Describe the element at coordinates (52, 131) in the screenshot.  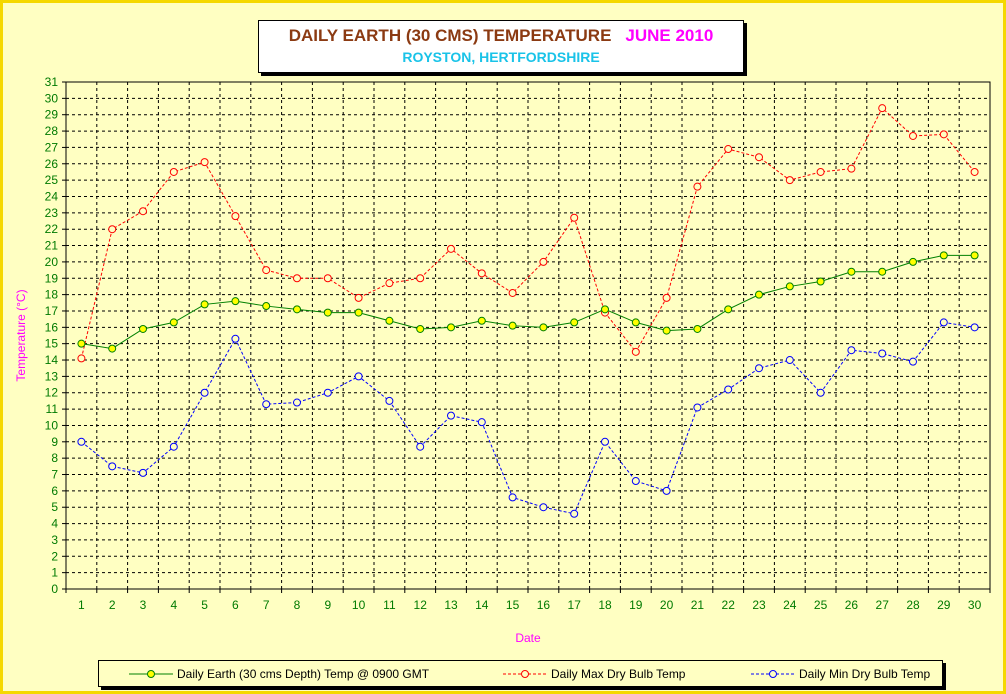
I see `y-tick-label: 28` at that location.